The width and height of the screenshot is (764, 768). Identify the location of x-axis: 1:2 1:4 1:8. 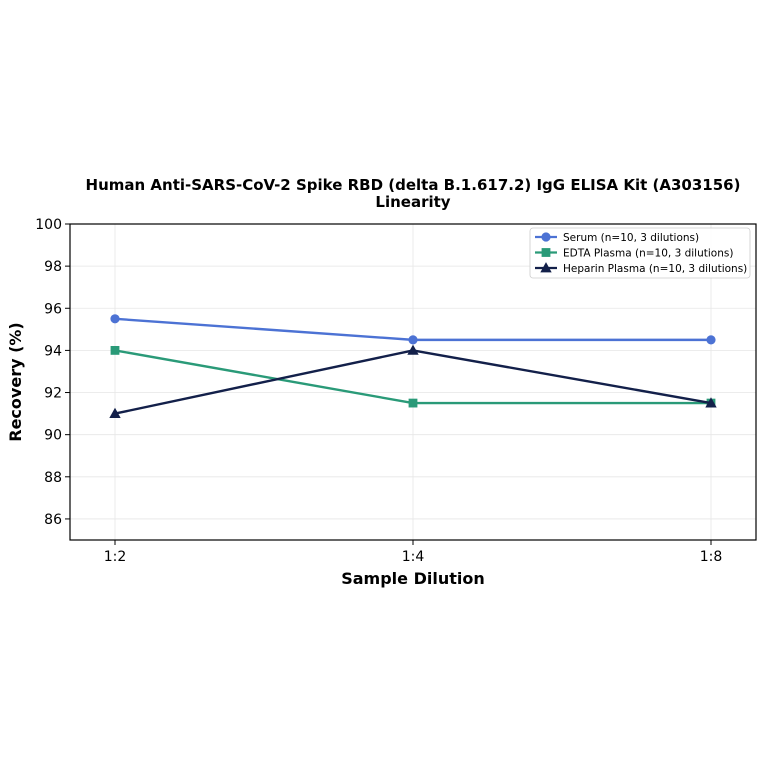
(413, 552).